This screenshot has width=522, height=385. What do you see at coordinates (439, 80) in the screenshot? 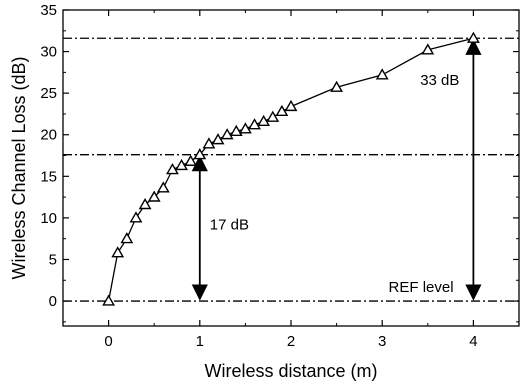
I see `annotation-label: 33 dB` at bounding box center [439, 80].